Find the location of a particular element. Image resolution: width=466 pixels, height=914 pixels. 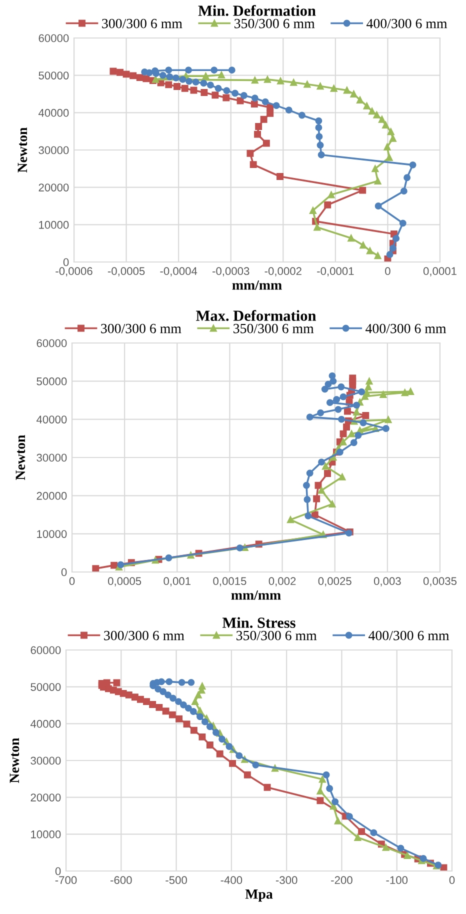

x-tick-label: -600 is located at coordinates (121, 880).